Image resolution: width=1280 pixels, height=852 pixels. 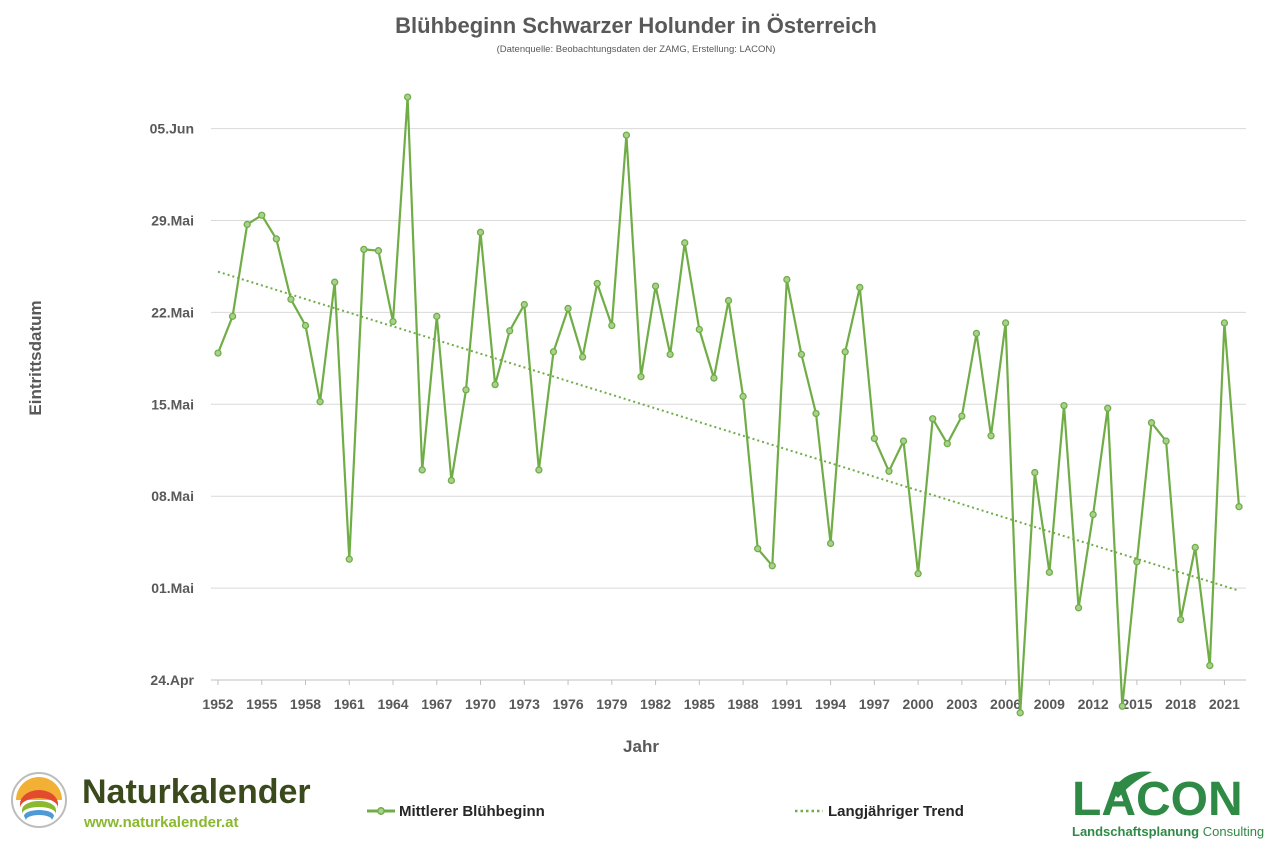 I want to click on x-tick-label: 2021, so click(x=1224, y=704).